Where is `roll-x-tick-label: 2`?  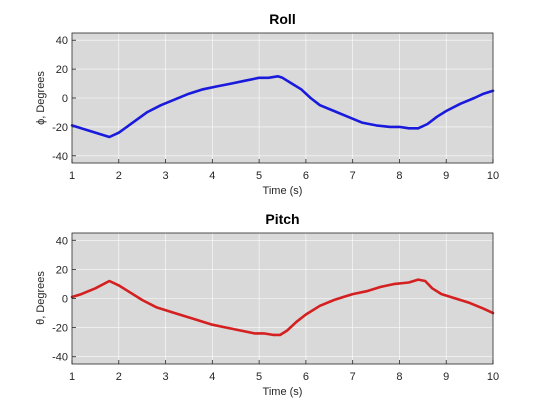
roll-x-tick-label: 2 is located at coordinates (119, 176).